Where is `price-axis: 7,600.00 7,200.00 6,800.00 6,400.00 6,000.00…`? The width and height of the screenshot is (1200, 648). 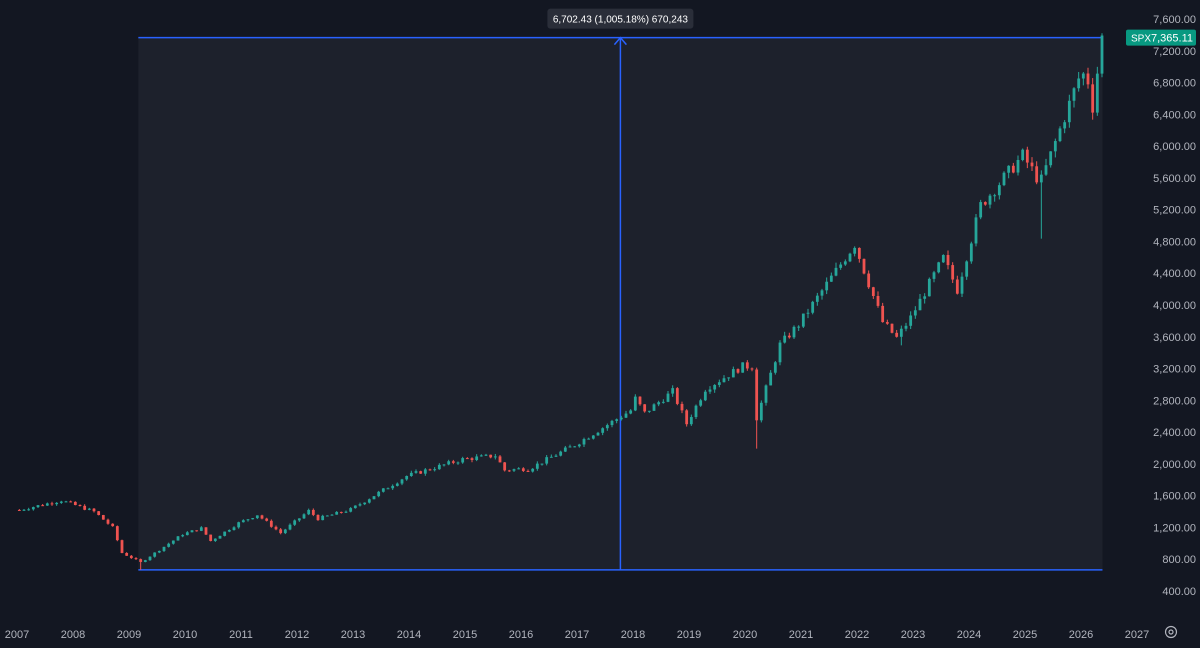 price-axis: 7,600.00 7,200.00 6,800.00 6,400.00 6,000.00… is located at coordinates (1174, 306).